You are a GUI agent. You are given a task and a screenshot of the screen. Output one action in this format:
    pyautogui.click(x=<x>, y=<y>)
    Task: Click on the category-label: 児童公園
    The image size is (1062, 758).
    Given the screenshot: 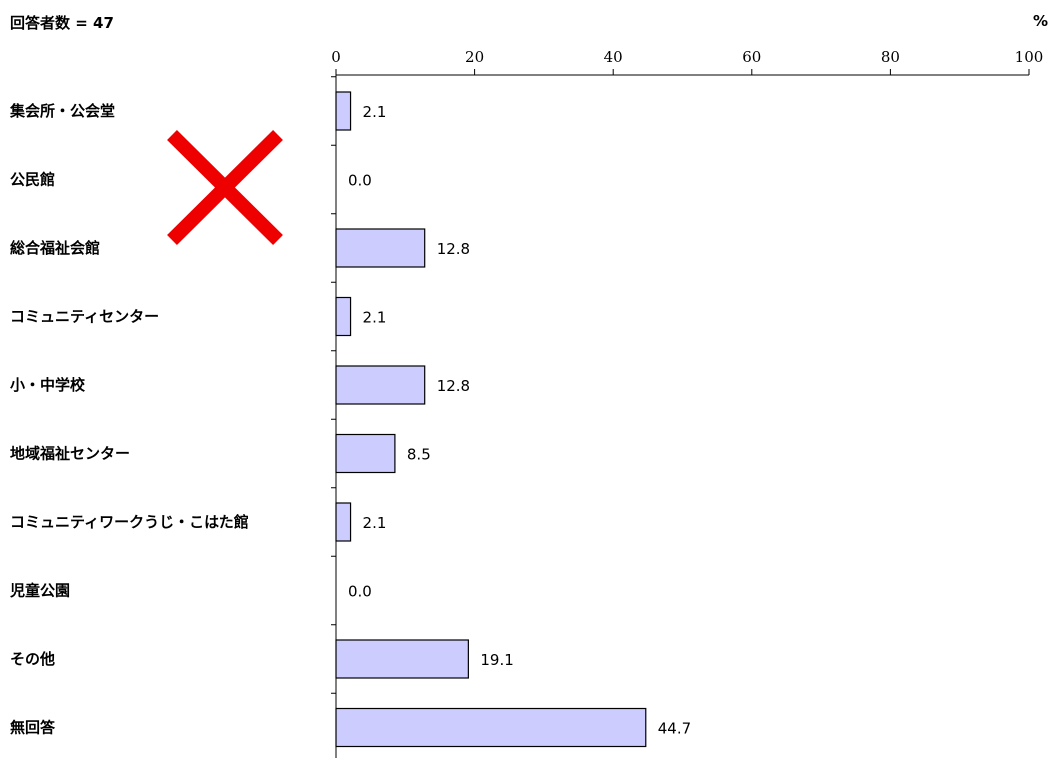 What is the action you would take?
    pyautogui.click(x=39, y=591)
    